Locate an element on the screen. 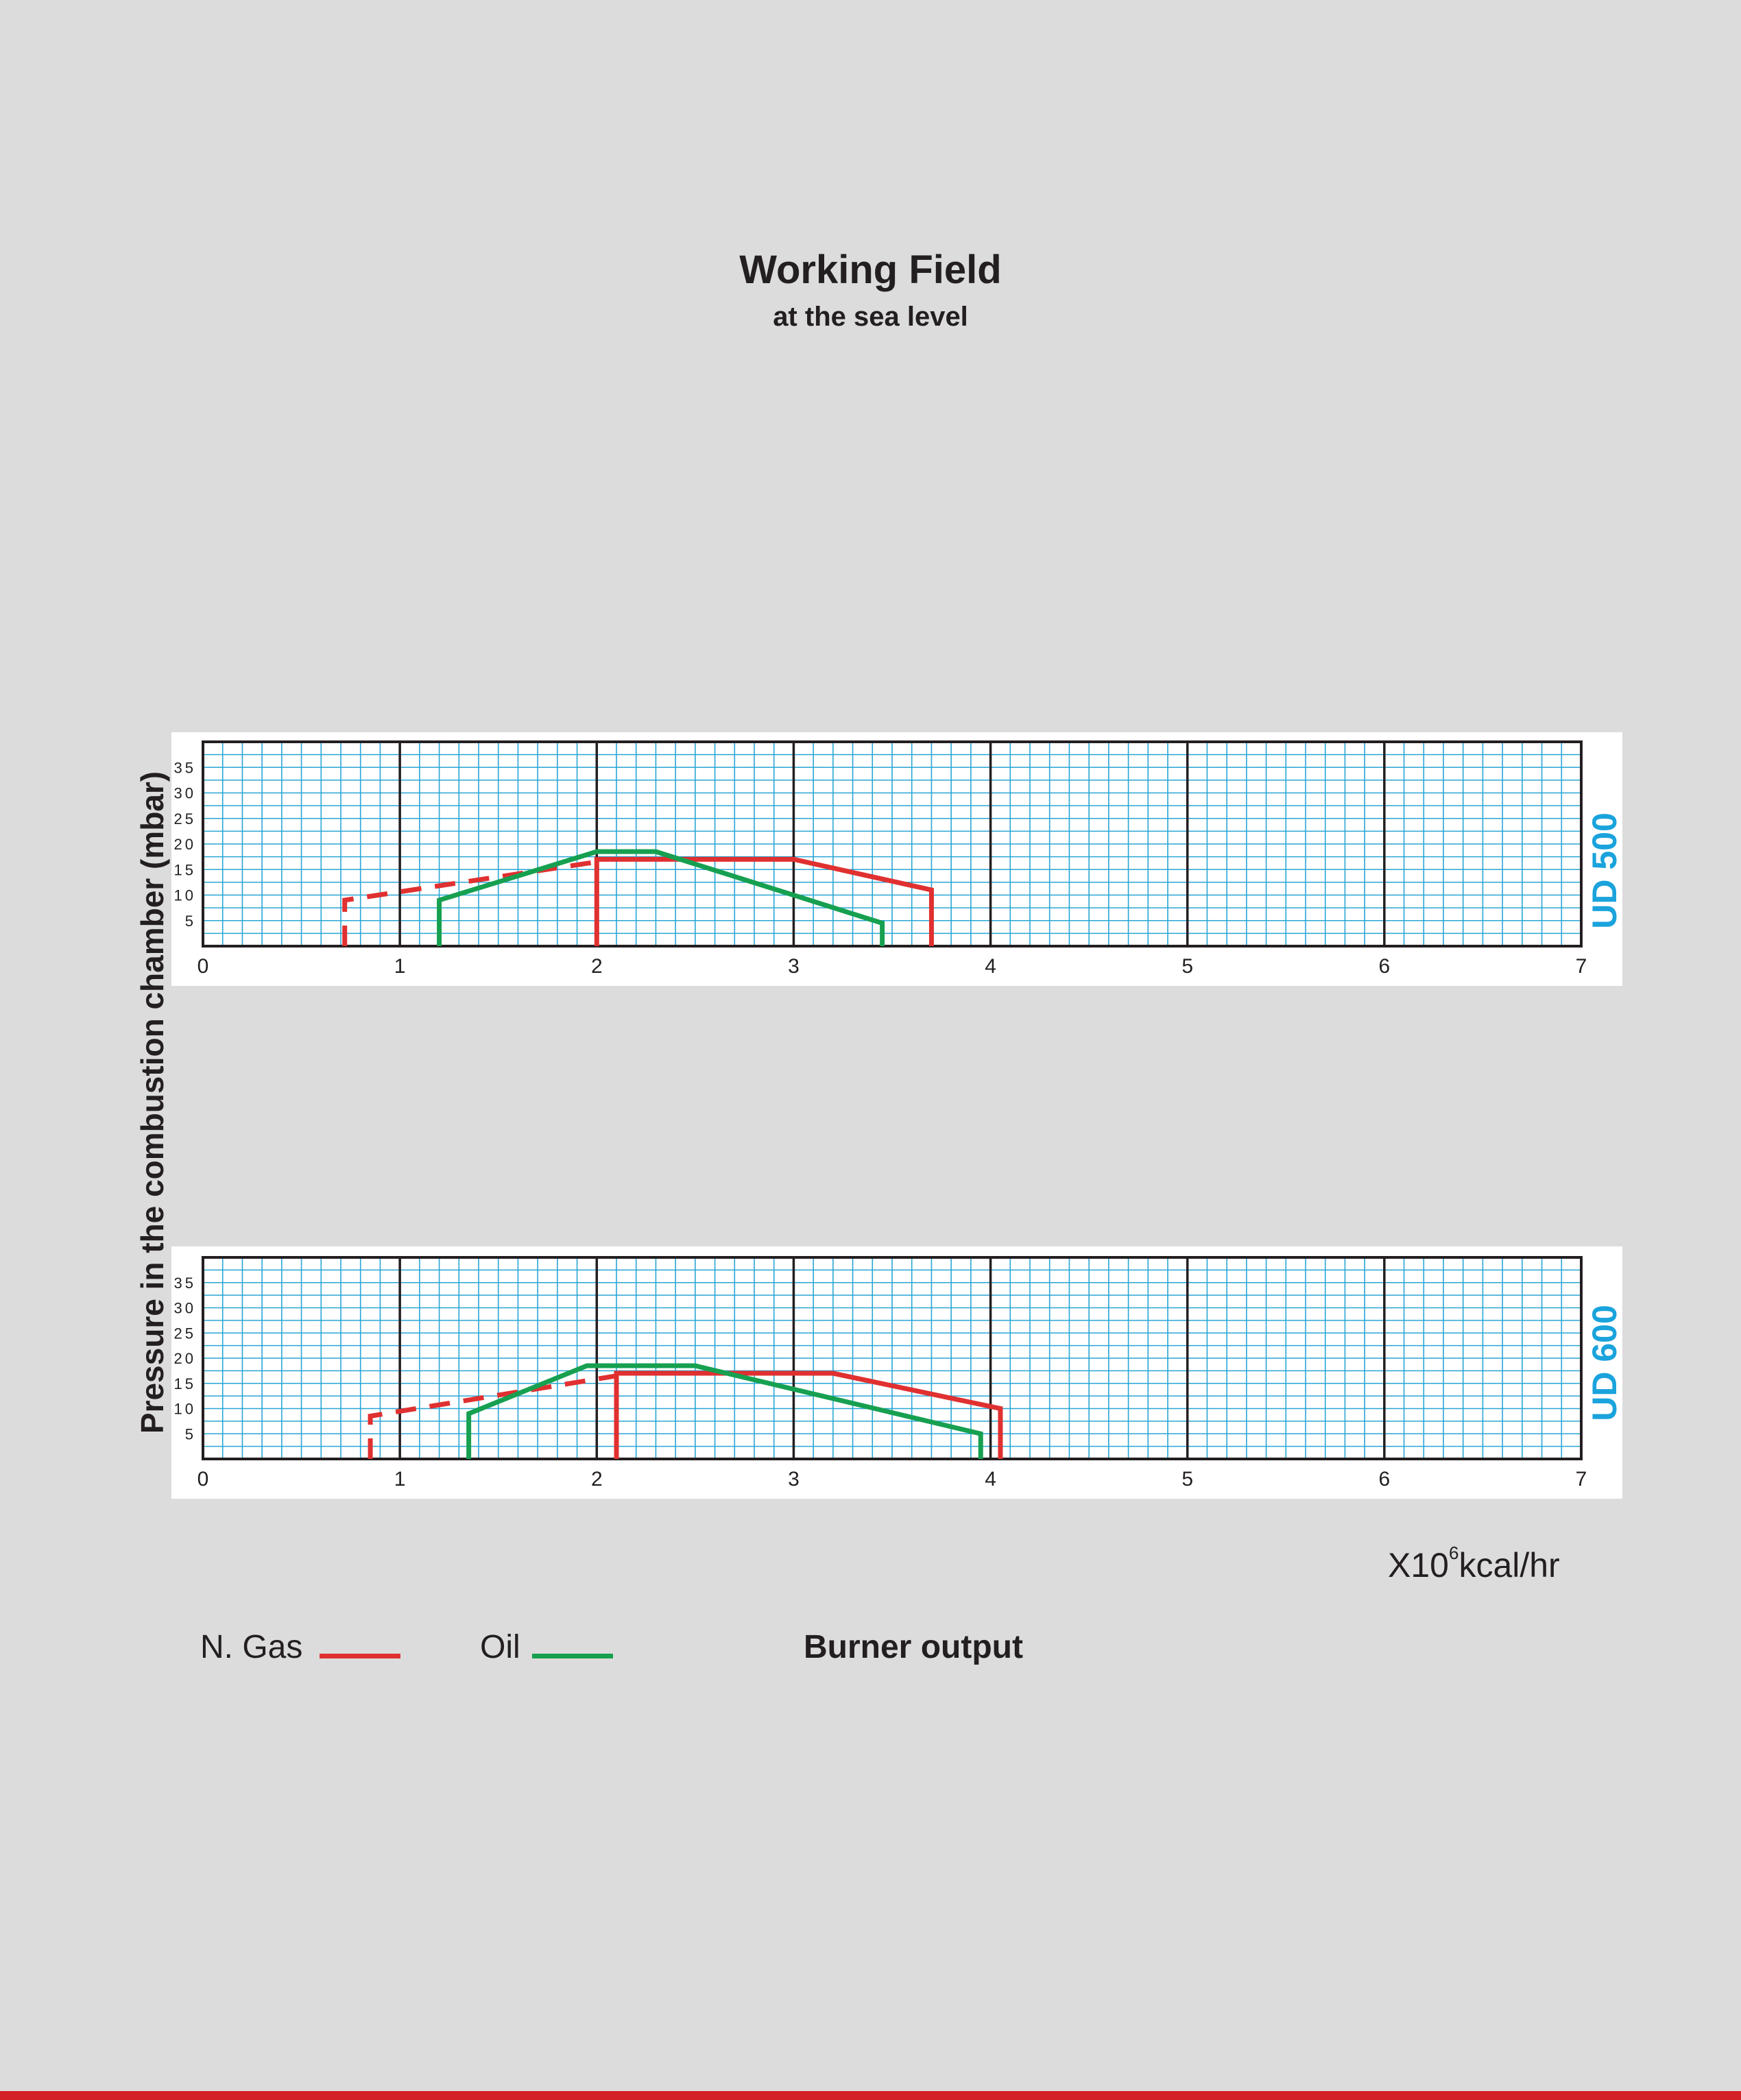  x-axis-label-prefix: X10 is located at coordinates (1418, 1565).